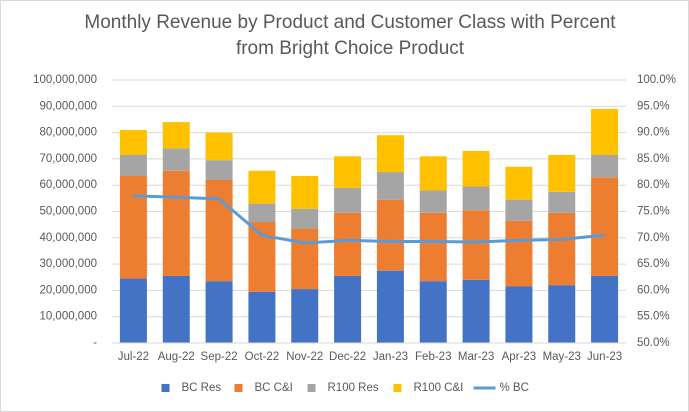 The image size is (689, 412). Describe the element at coordinates (653, 264) in the screenshot. I see `y2-tick-label: 65.0%` at that location.